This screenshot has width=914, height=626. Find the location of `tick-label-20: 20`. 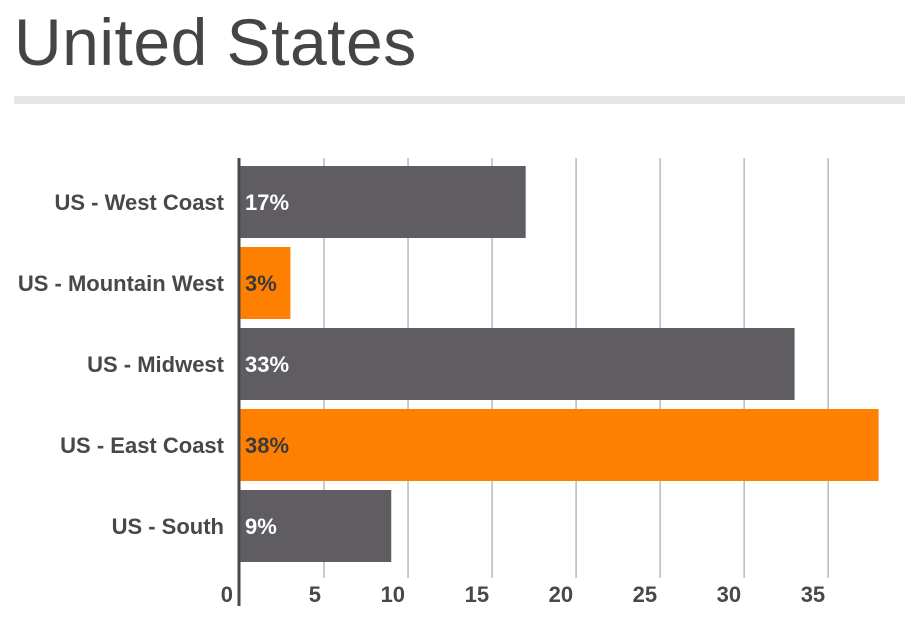

tick-label-20: 20 is located at coordinates (561, 594).